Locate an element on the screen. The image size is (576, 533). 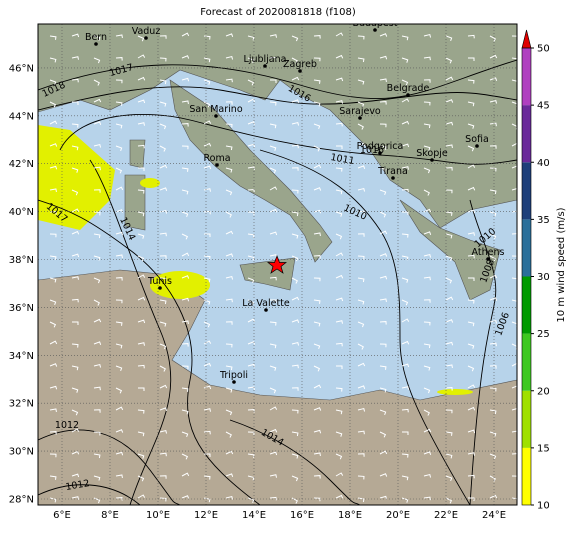
colorbar-tick-label: 25 is located at coordinates (543, 334).